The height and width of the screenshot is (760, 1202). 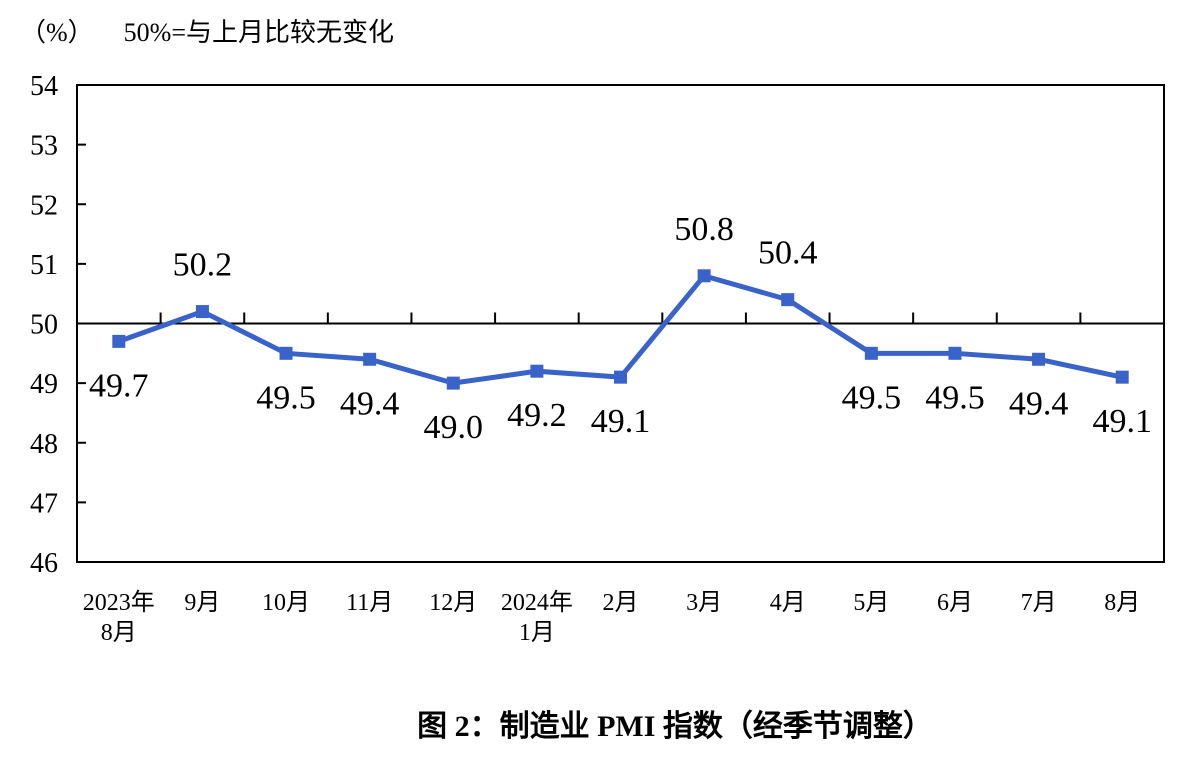 I want to click on chart-header: （%） 50%=与上月比较无变化, so click(x=207, y=30).